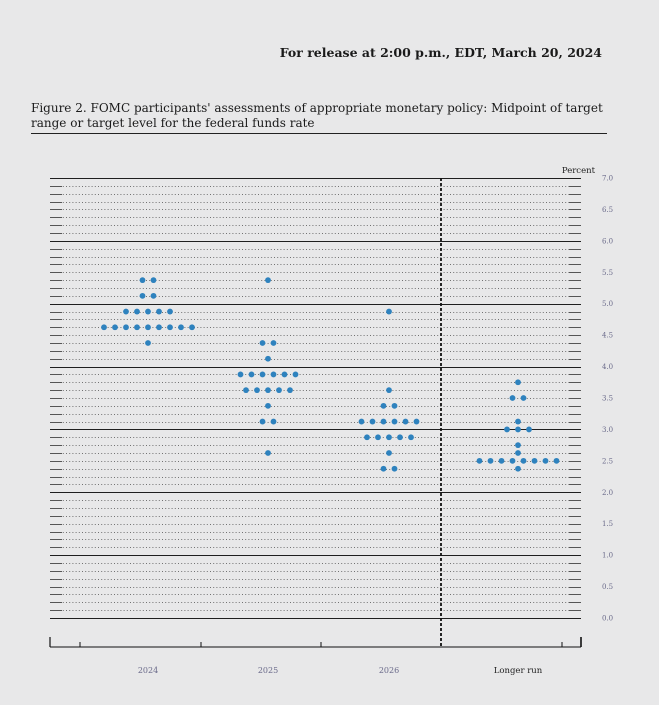 This screenshot has width=659, height=705. I want to click on x-category-label: 2026, so click(389, 670).